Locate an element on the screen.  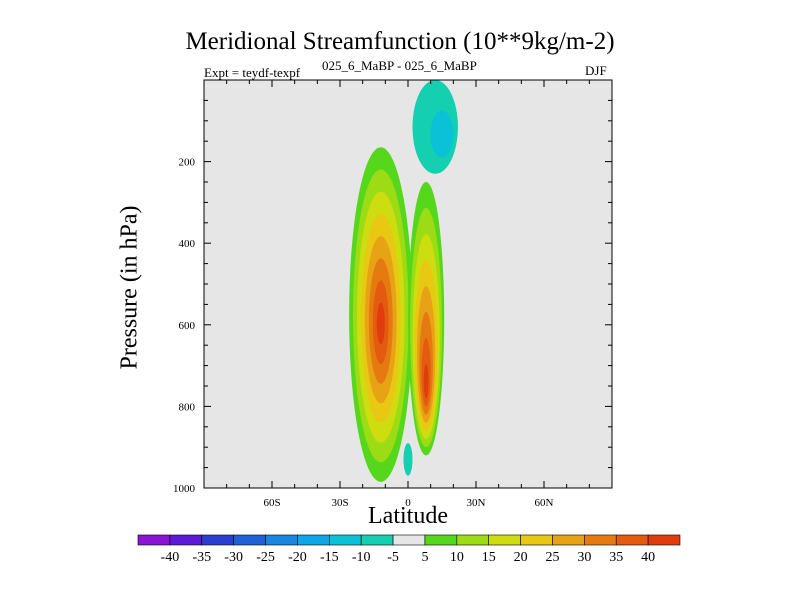
colorbar-label: 30 is located at coordinates (584, 557).